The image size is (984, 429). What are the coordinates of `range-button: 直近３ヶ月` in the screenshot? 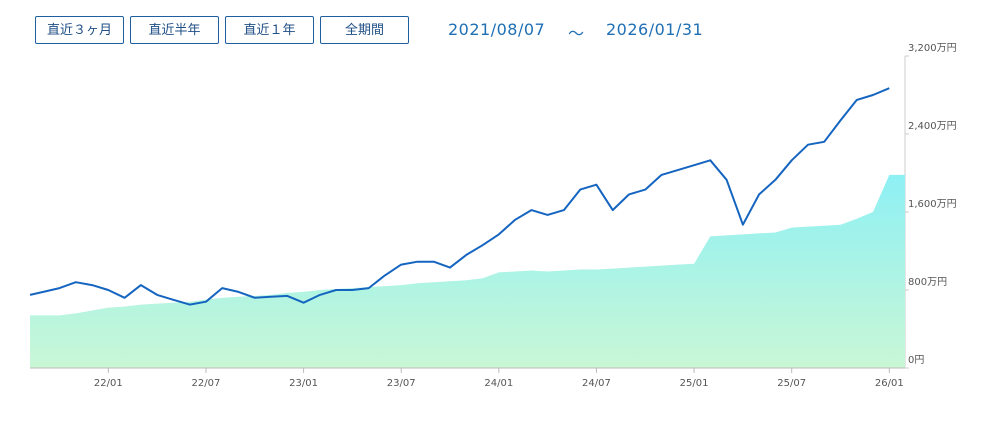 It's located at (79, 30).